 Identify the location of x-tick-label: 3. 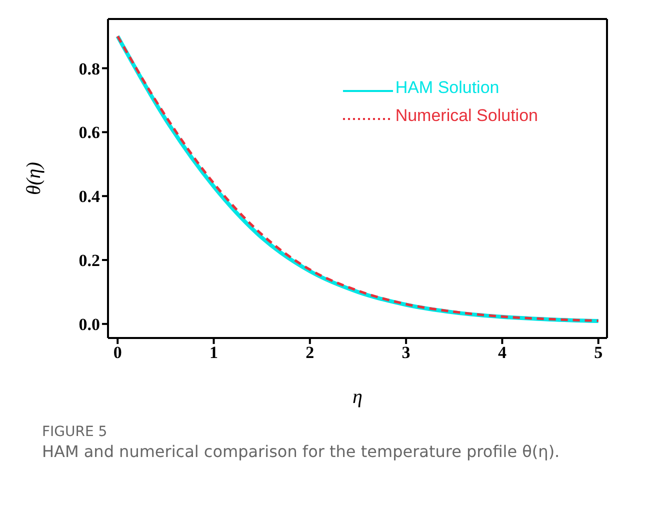
(406, 352).